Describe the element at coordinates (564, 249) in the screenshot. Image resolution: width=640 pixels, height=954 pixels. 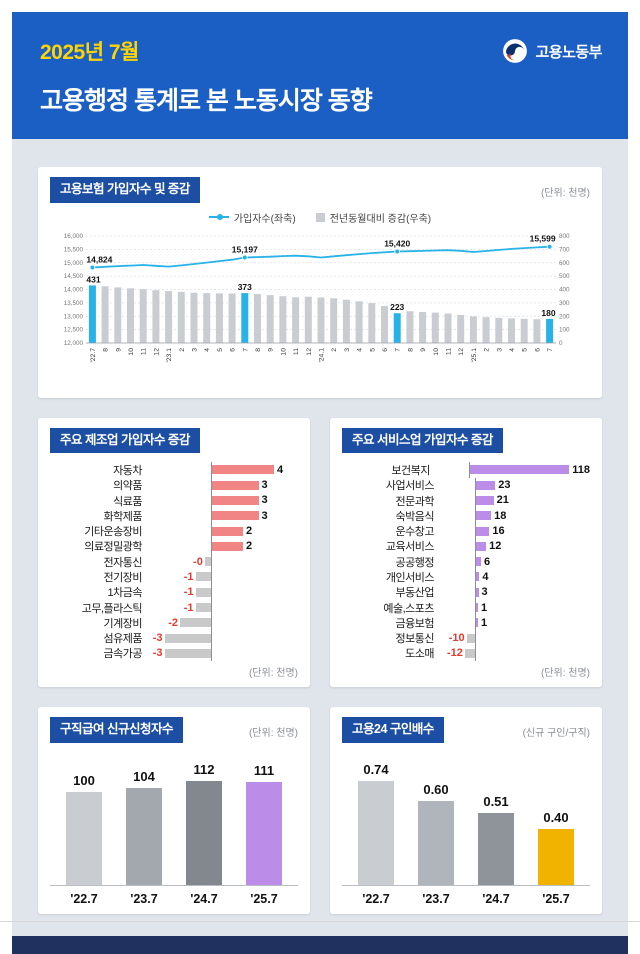
I see `svg-text: 700` at that location.